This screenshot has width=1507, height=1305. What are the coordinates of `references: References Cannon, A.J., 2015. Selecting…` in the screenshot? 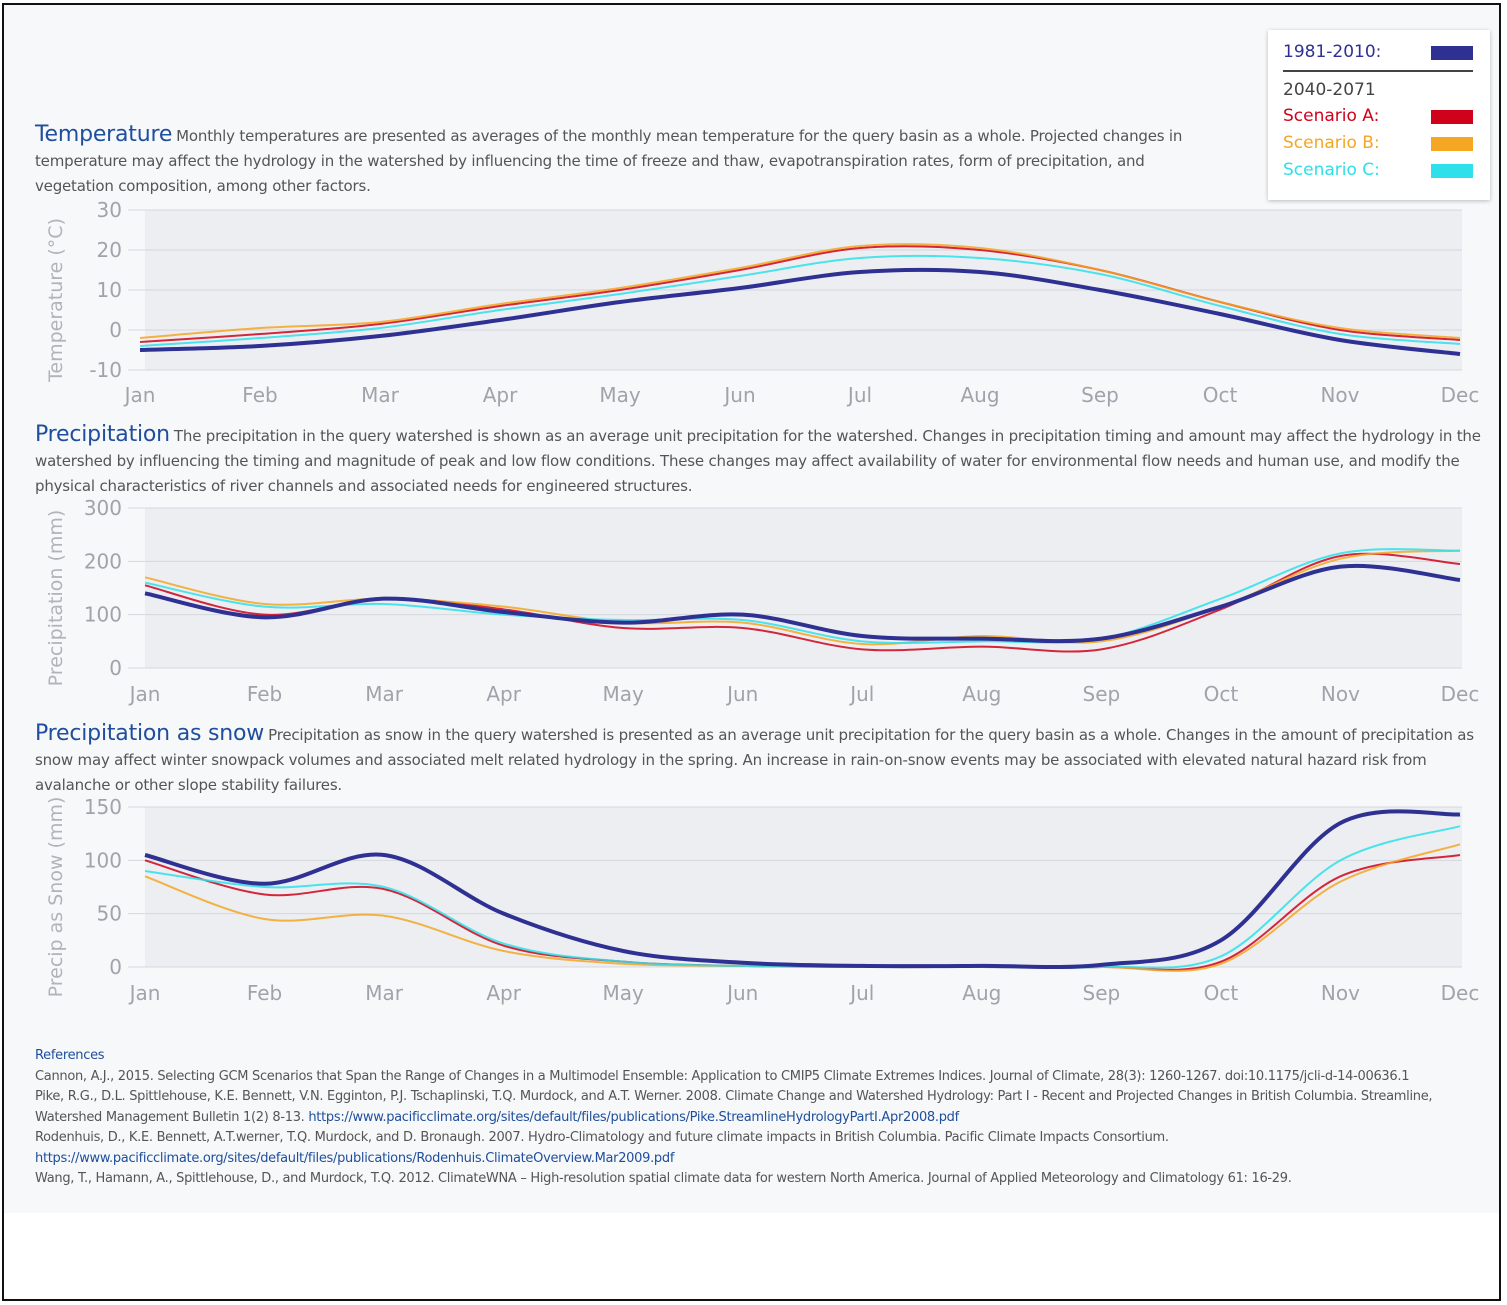 It's located at (755, 1118).